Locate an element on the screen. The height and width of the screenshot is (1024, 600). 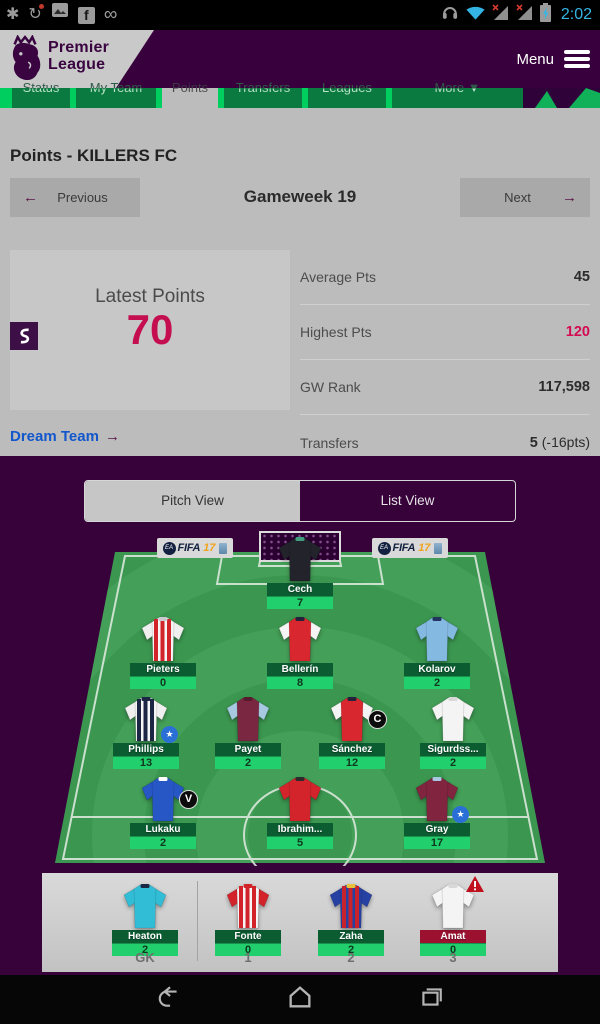
player-name: Cech is located at coordinates (300, 589).